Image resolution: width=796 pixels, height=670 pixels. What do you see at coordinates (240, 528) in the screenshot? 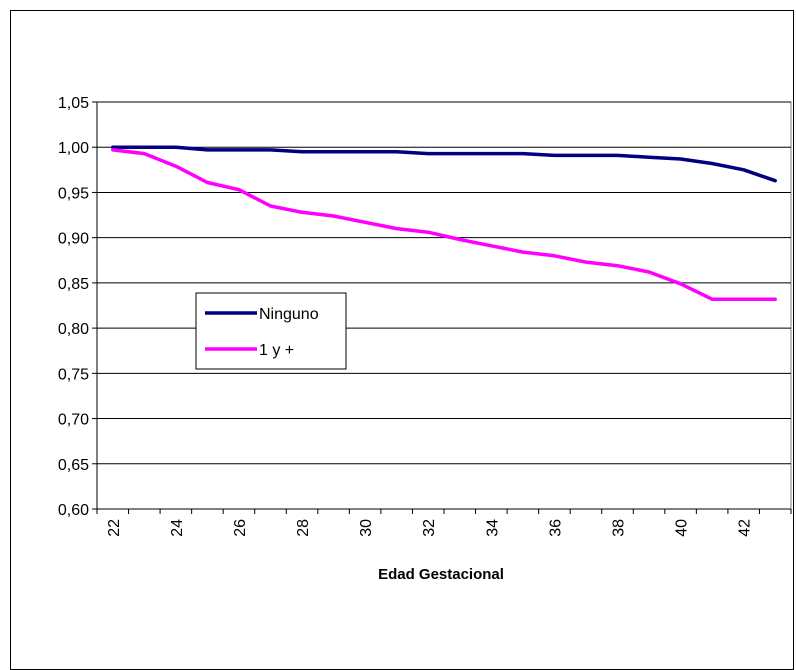
I see `x-tick-label: 26` at bounding box center [240, 528].